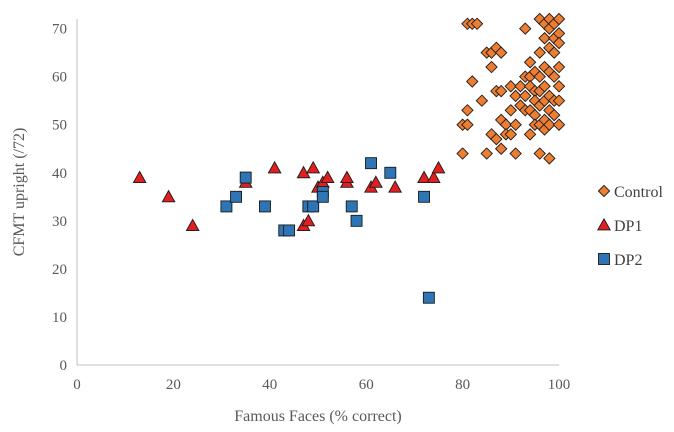 This screenshot has width=674, height=432. Describe the element at coordinates (318, 416) in the screenshot. I see `x-axis-title: Famous Faces (% correct)` at that location.